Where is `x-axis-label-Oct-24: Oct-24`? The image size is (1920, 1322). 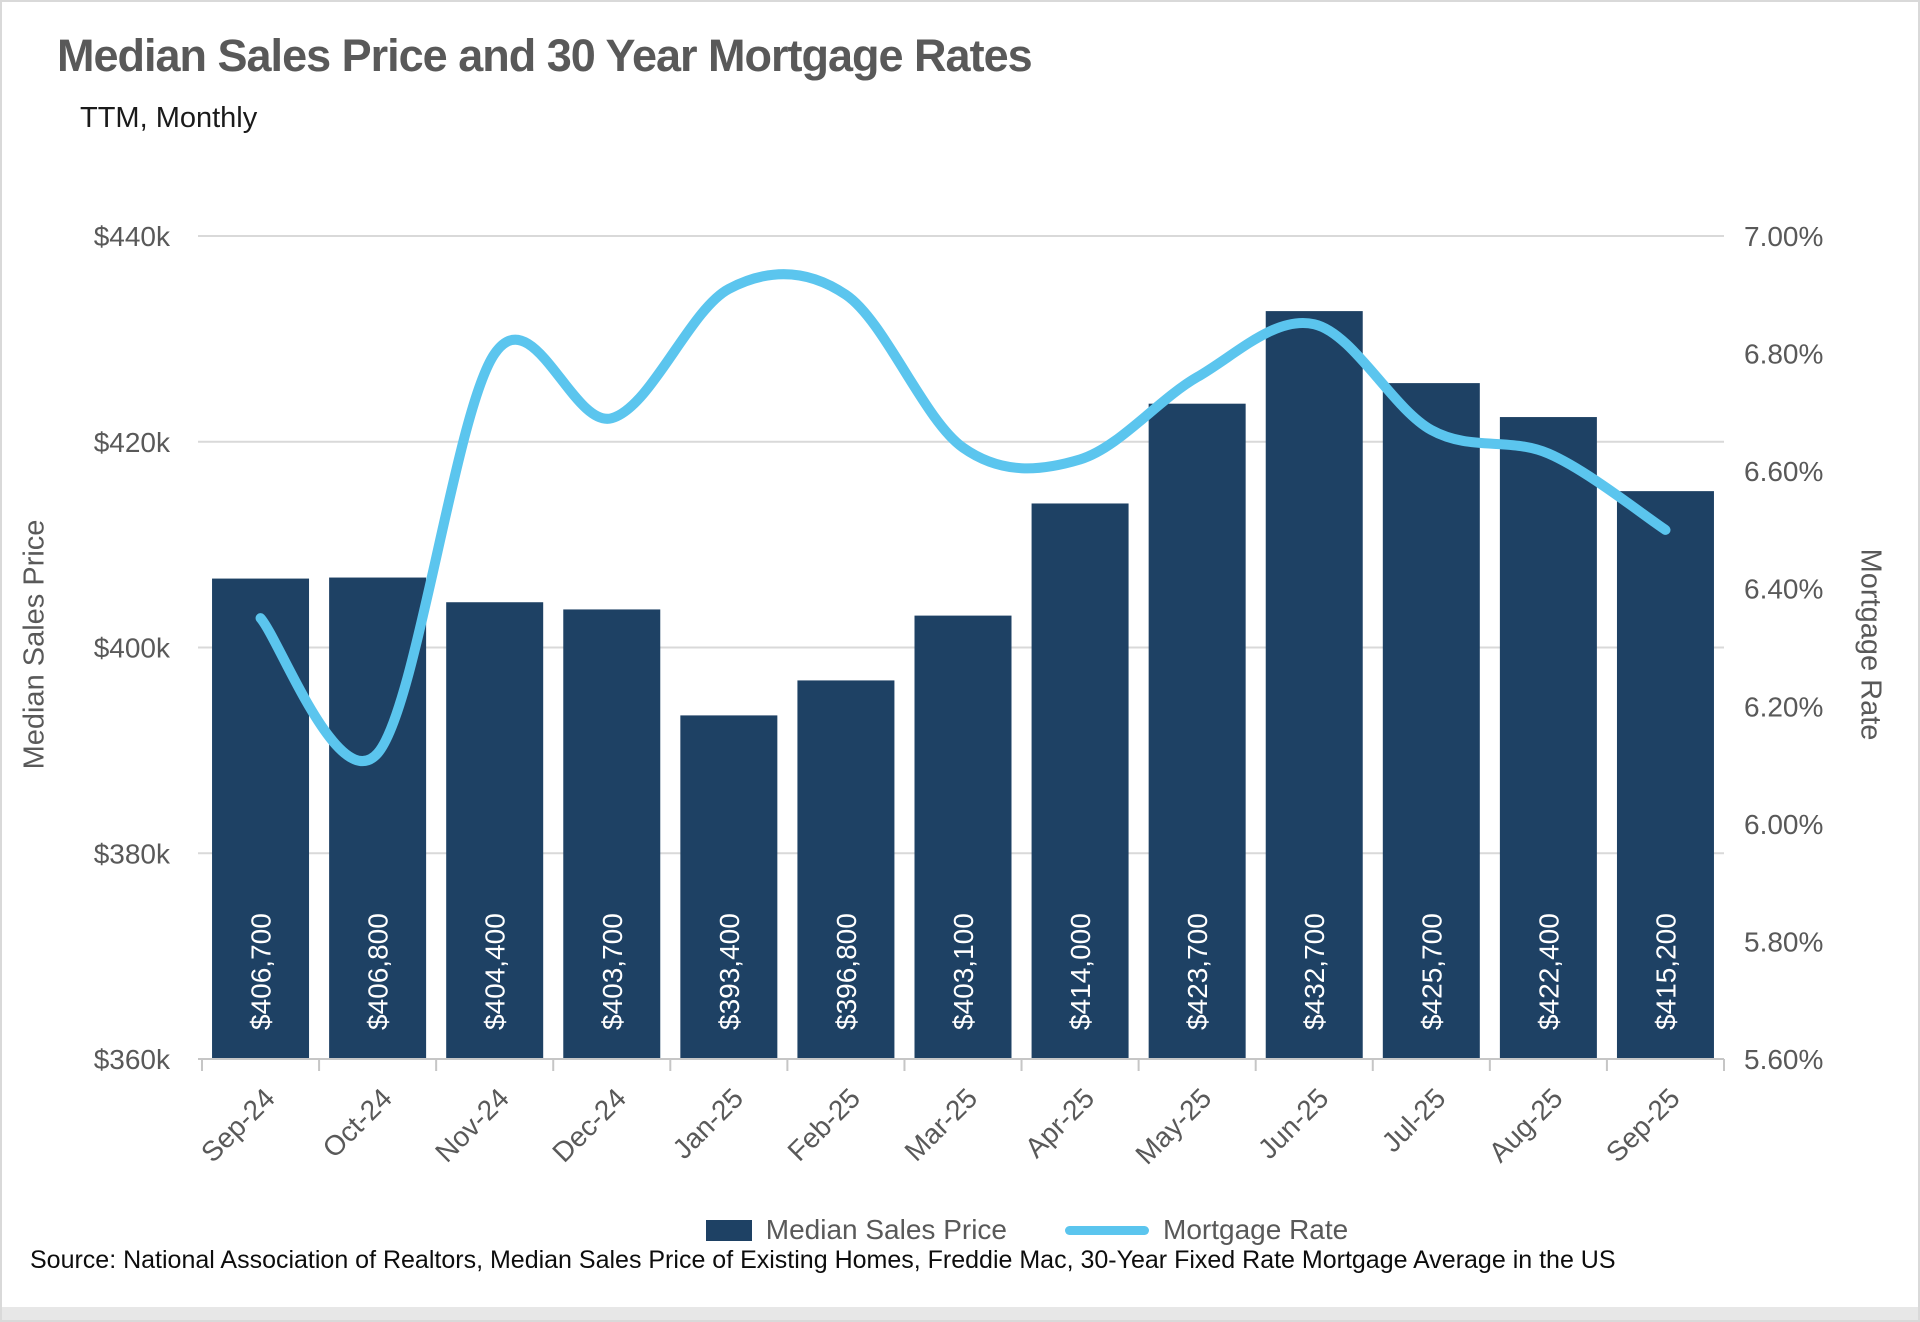
x-axis-label-Oct-24: Oct-24 is located at coordinates (357, 1122).